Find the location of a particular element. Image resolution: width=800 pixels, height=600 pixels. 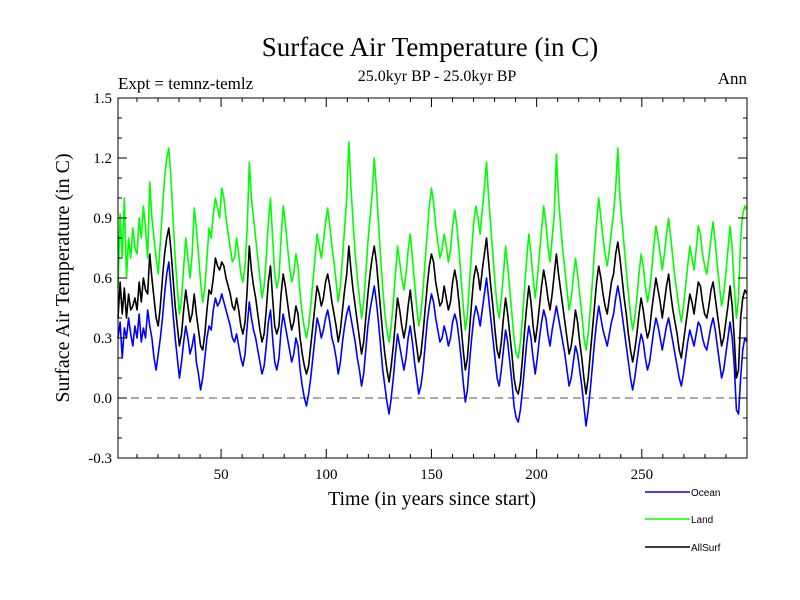

chart-subtitle: 25.0kyr BP - 25.0kyr BP is located at coordinates (437, 76).